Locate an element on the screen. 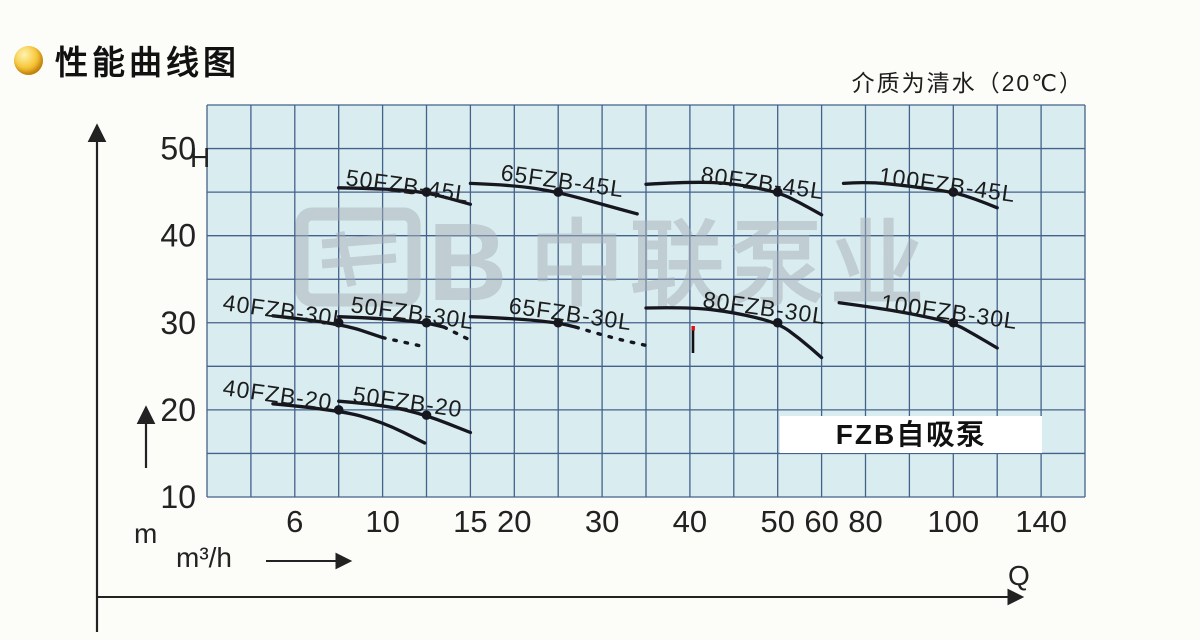  section-bullet-icon is located at coordinates (28, 60).